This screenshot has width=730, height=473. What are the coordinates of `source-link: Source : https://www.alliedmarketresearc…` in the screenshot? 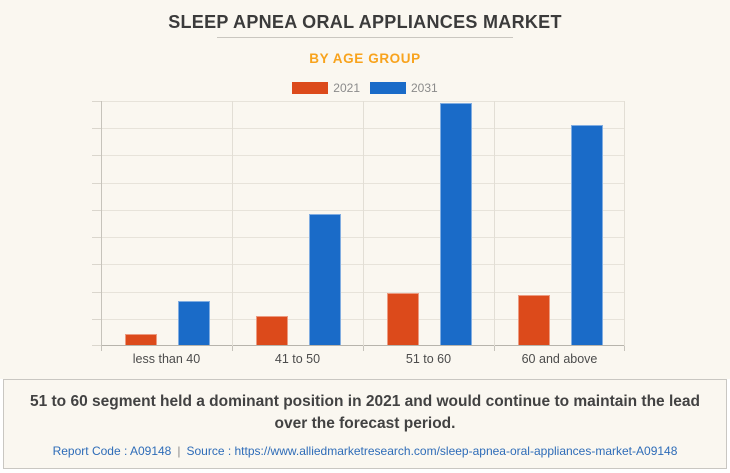 It's located at (432, 450).